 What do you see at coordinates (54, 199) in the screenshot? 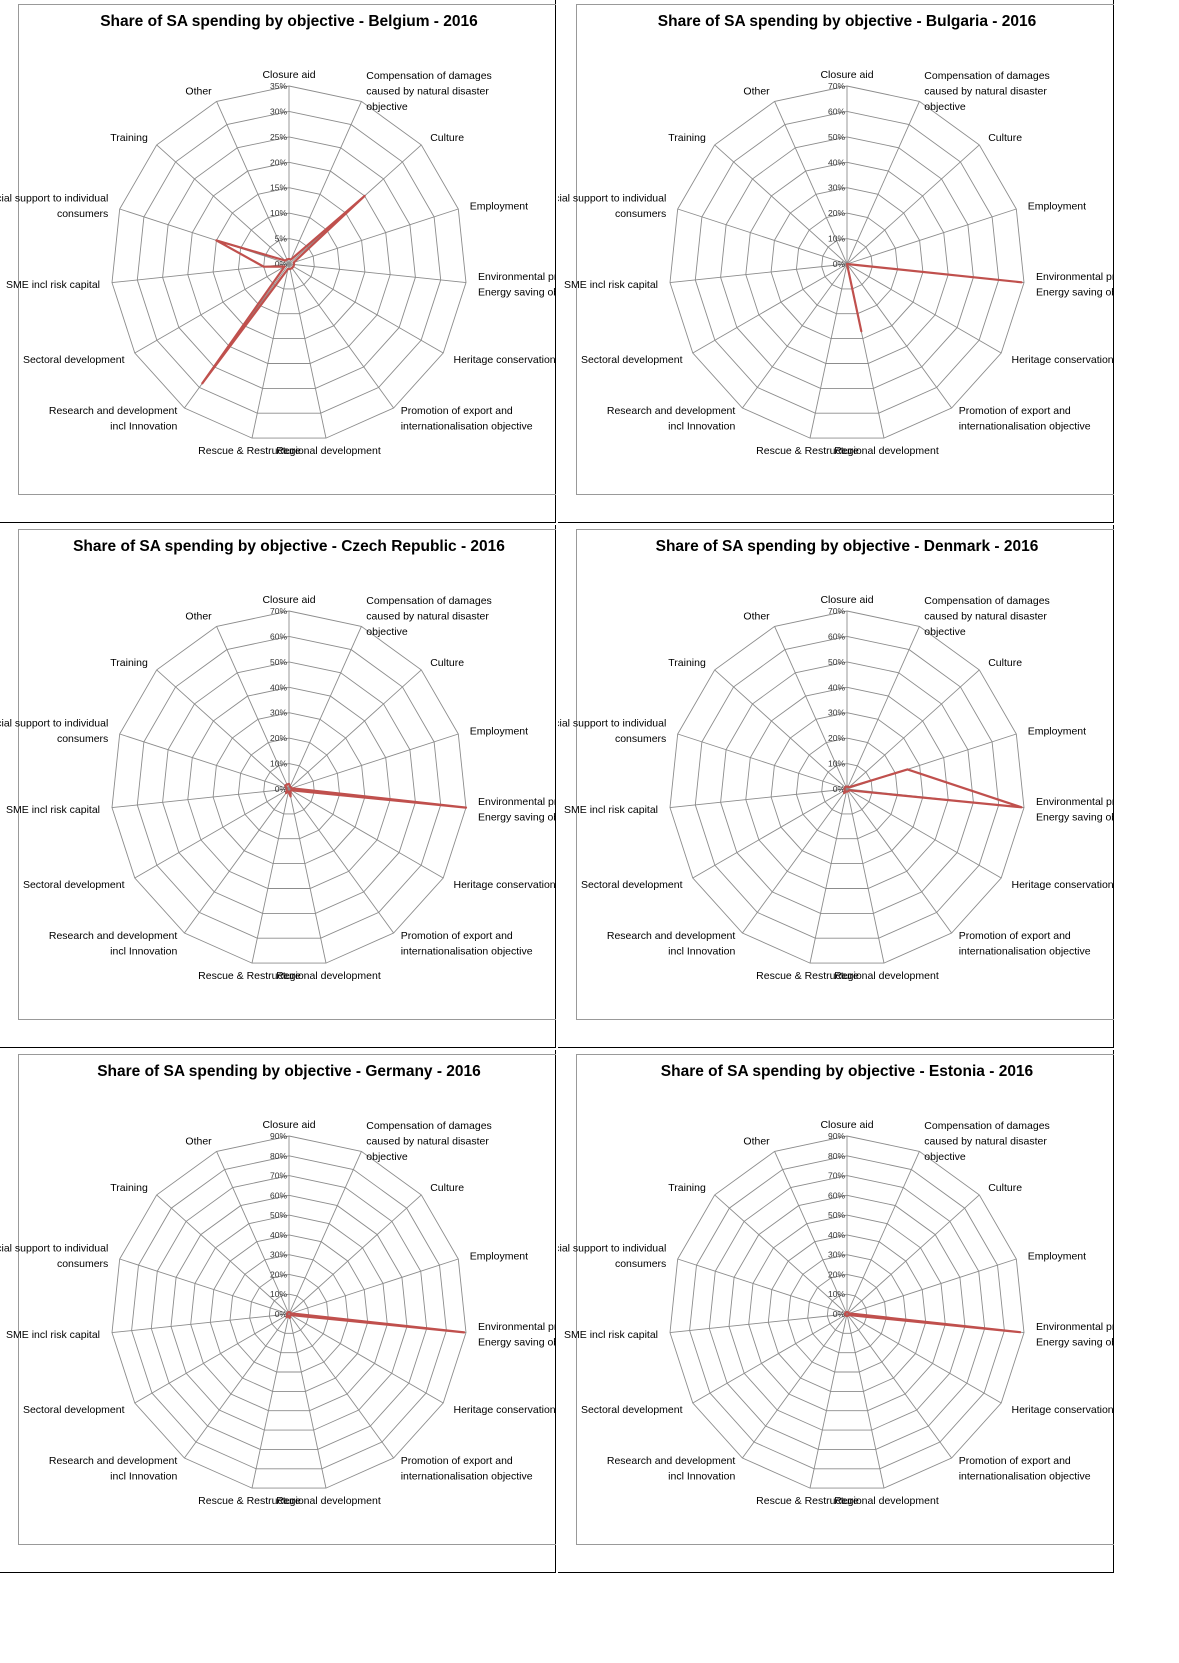
I see `category-label-line: Social support to individual` at bounding box center [54, 199].